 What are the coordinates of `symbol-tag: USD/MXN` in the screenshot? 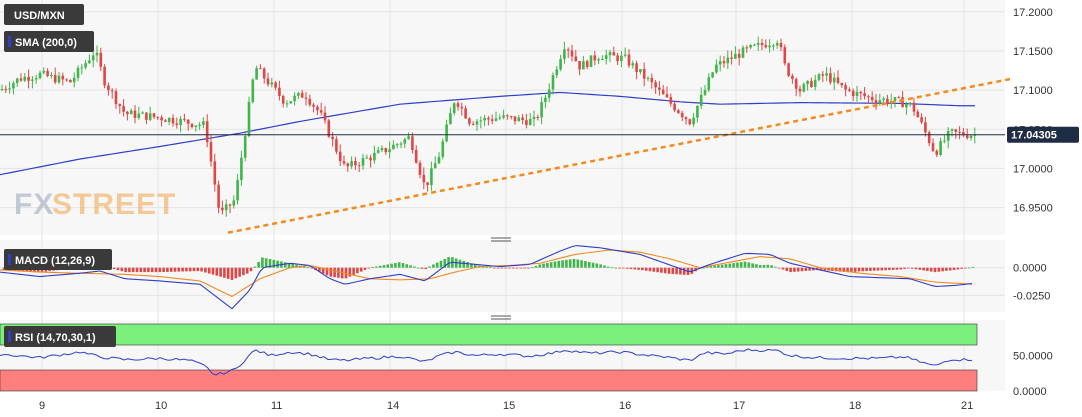 It's located at (44, 14).